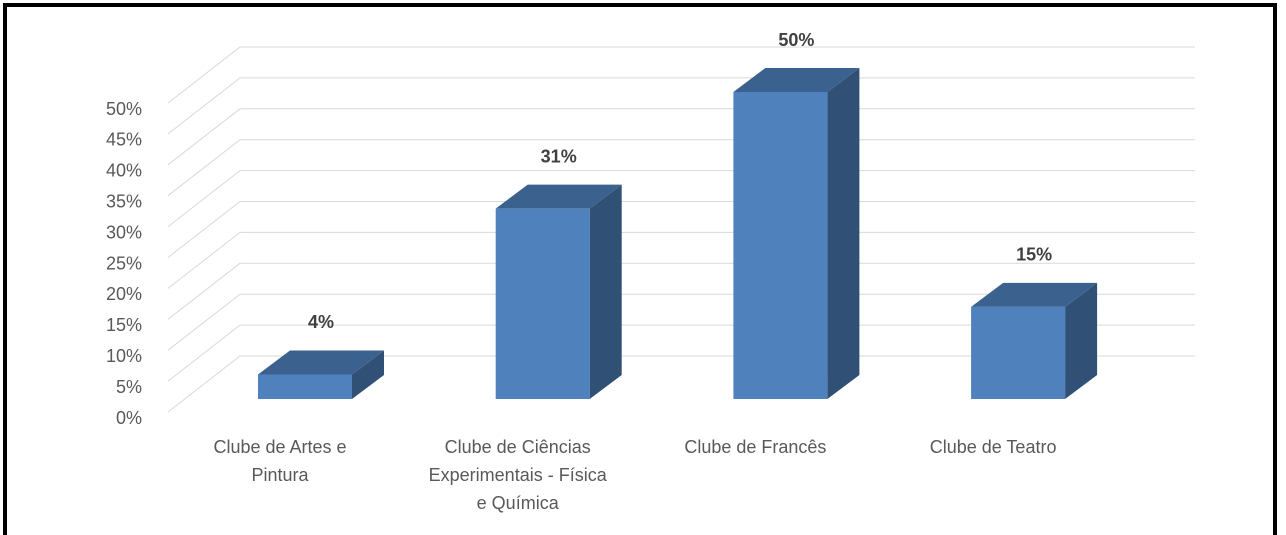 This screenshot has height=535, width=1286. I want to click on value-label: 15%, so click(1034, 255).